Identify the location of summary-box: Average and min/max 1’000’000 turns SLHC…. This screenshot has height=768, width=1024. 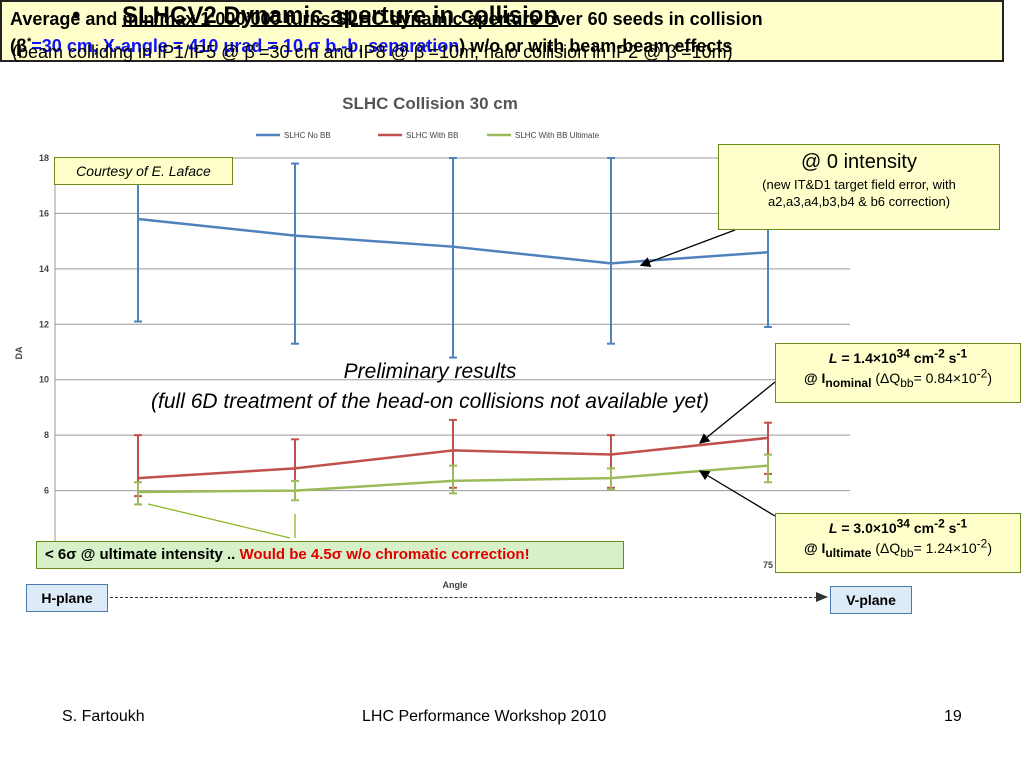
(502, 31).